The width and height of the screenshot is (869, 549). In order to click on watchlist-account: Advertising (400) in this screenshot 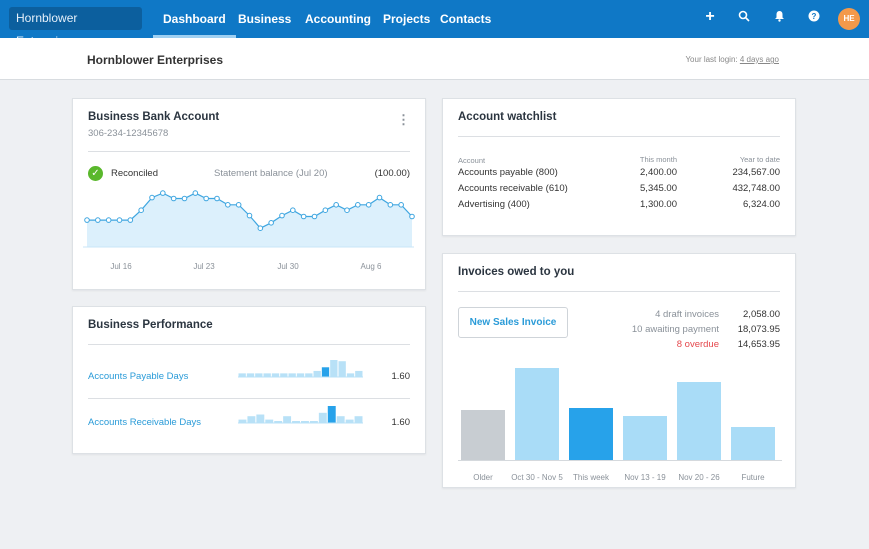, I will do `click(494, 204)`.